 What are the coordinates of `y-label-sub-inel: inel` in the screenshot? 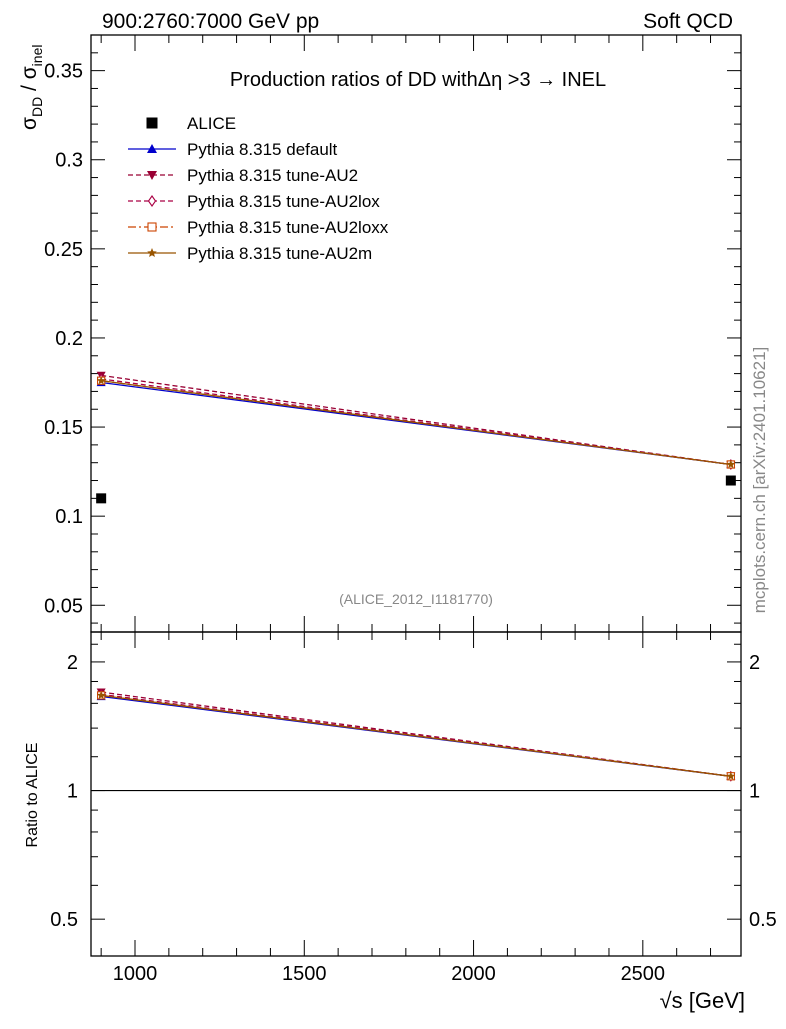 It's located at (37, 56).